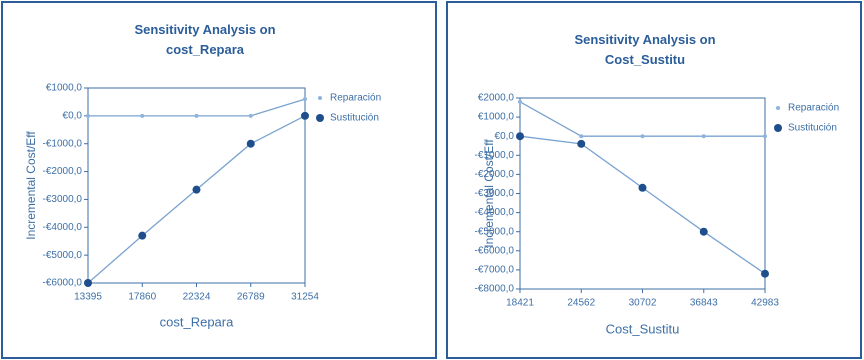 The height and width of the screenshot is (360, 864). I want to click on y-tick-label: €2000,0, so click(496, 98).